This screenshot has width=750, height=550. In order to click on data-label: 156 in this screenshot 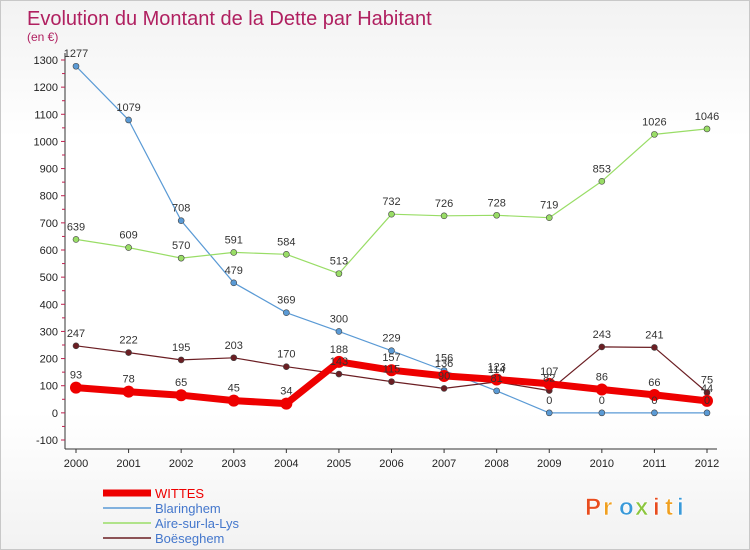, I will do `click(444, 359)`.